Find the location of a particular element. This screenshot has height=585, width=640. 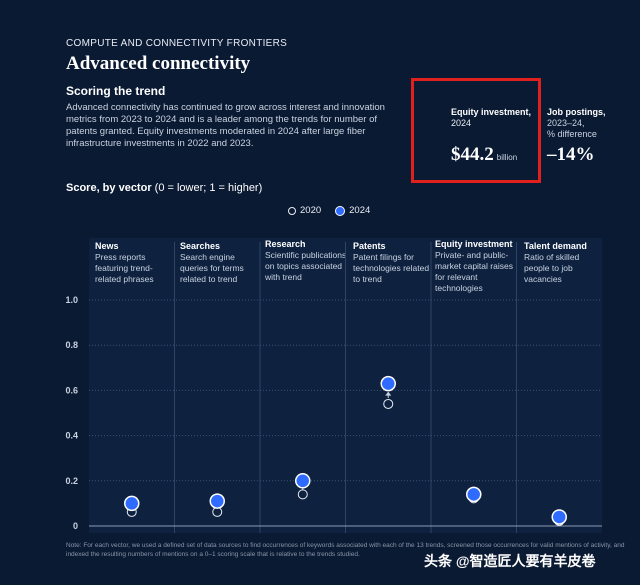

vector-name: Searches is located at coordinates (200, 246).